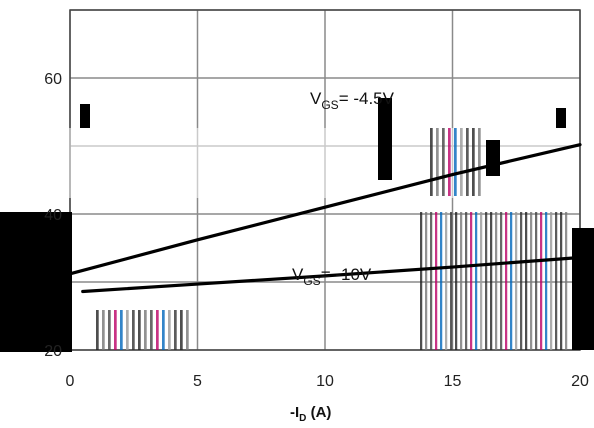 The width and height of the screenshot is (594, 428). Describe the element at coordinates (325, 381) in the screenshot. I see `x-tick-label-2: 10` at that location.